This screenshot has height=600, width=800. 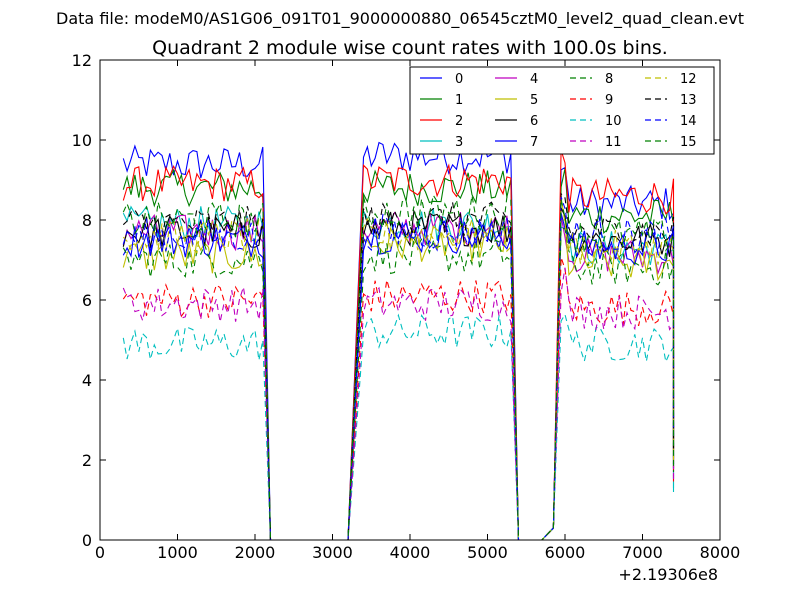 I want to click on legend-label-4: 4, so click(x=534, y=79).